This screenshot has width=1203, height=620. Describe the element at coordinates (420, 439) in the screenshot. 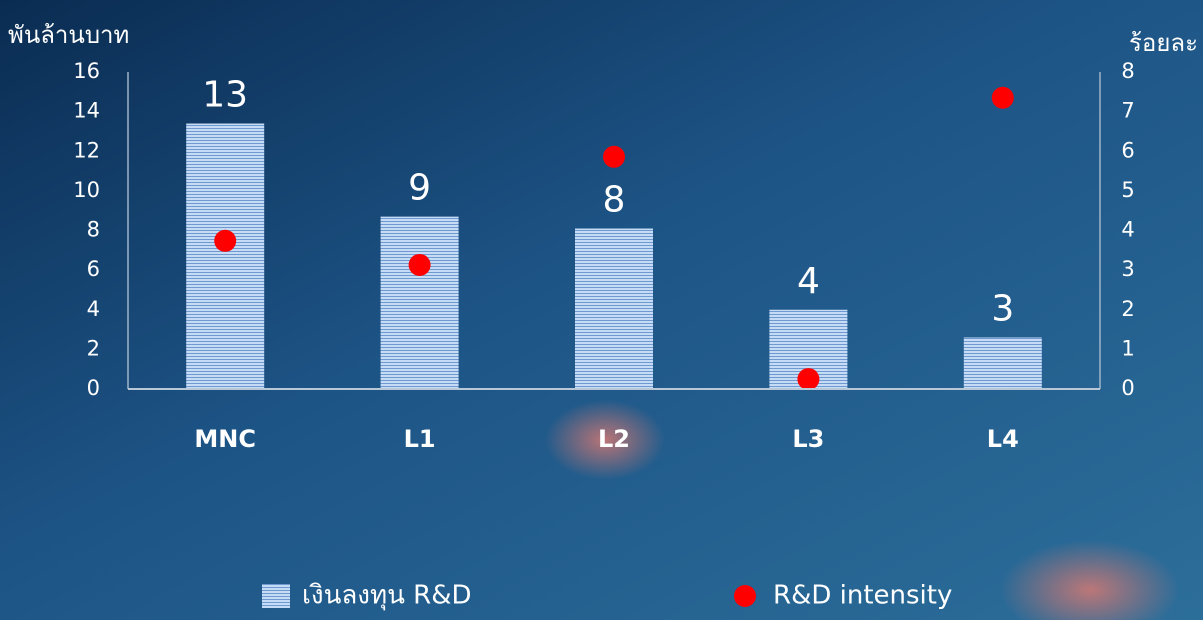

I see `x-tick-label: L1` at that location.